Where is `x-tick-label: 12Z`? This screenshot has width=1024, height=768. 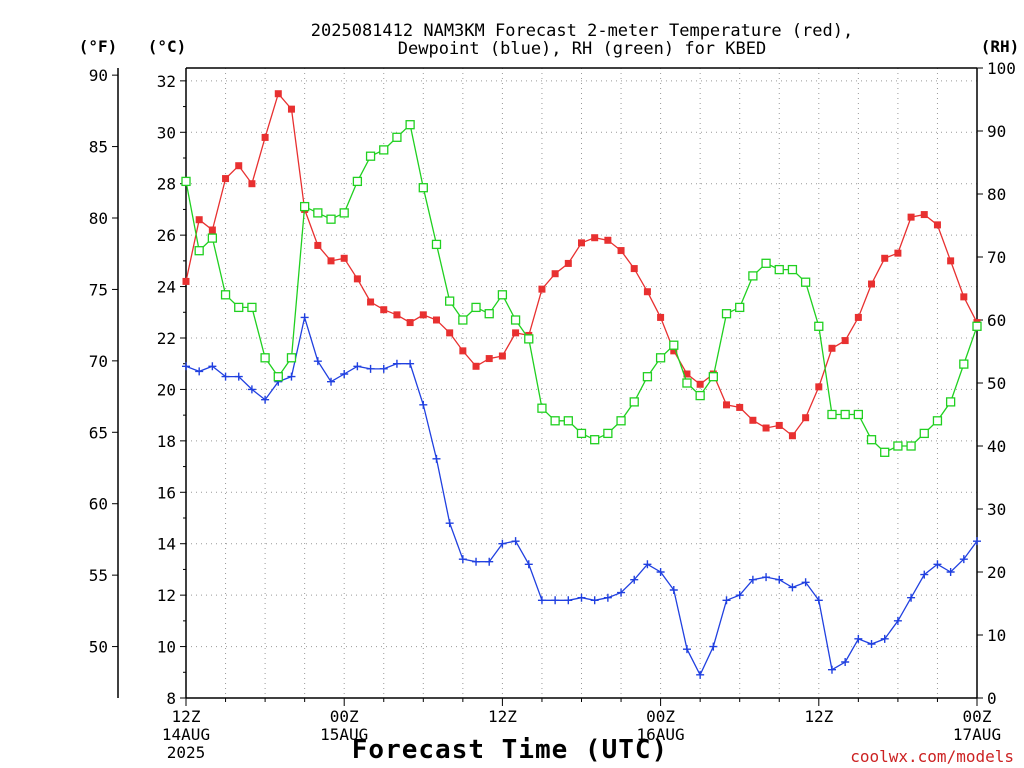
x-tick-label: 12Z is located at coordinates (186, 716).